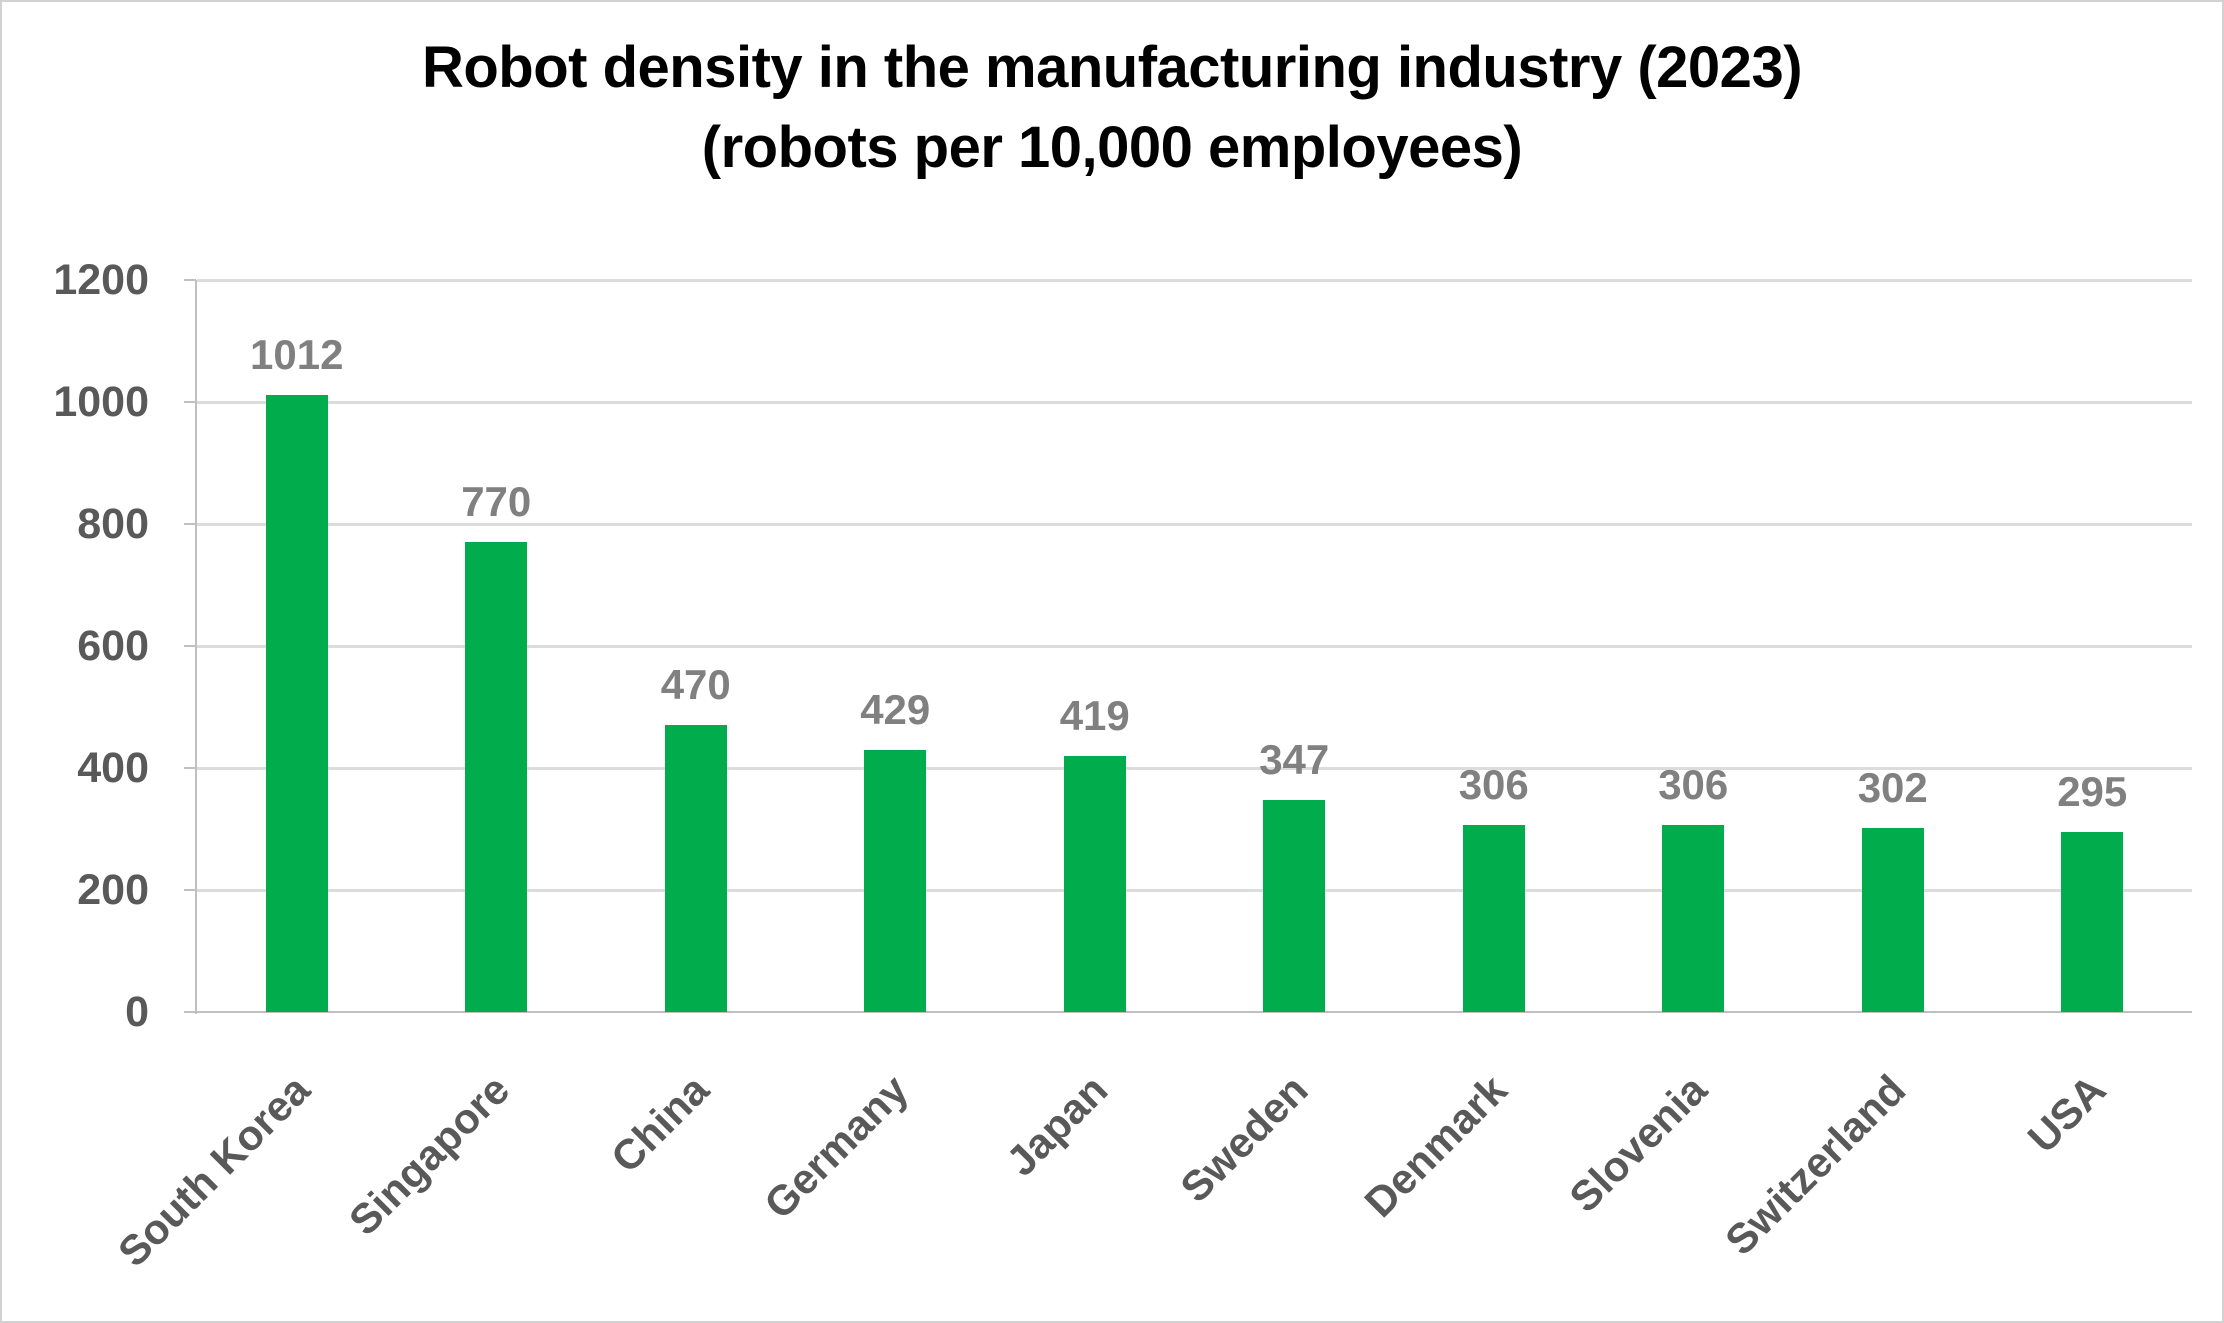  I want to click on y-axis-tick-label: 400, so click(113, 768).